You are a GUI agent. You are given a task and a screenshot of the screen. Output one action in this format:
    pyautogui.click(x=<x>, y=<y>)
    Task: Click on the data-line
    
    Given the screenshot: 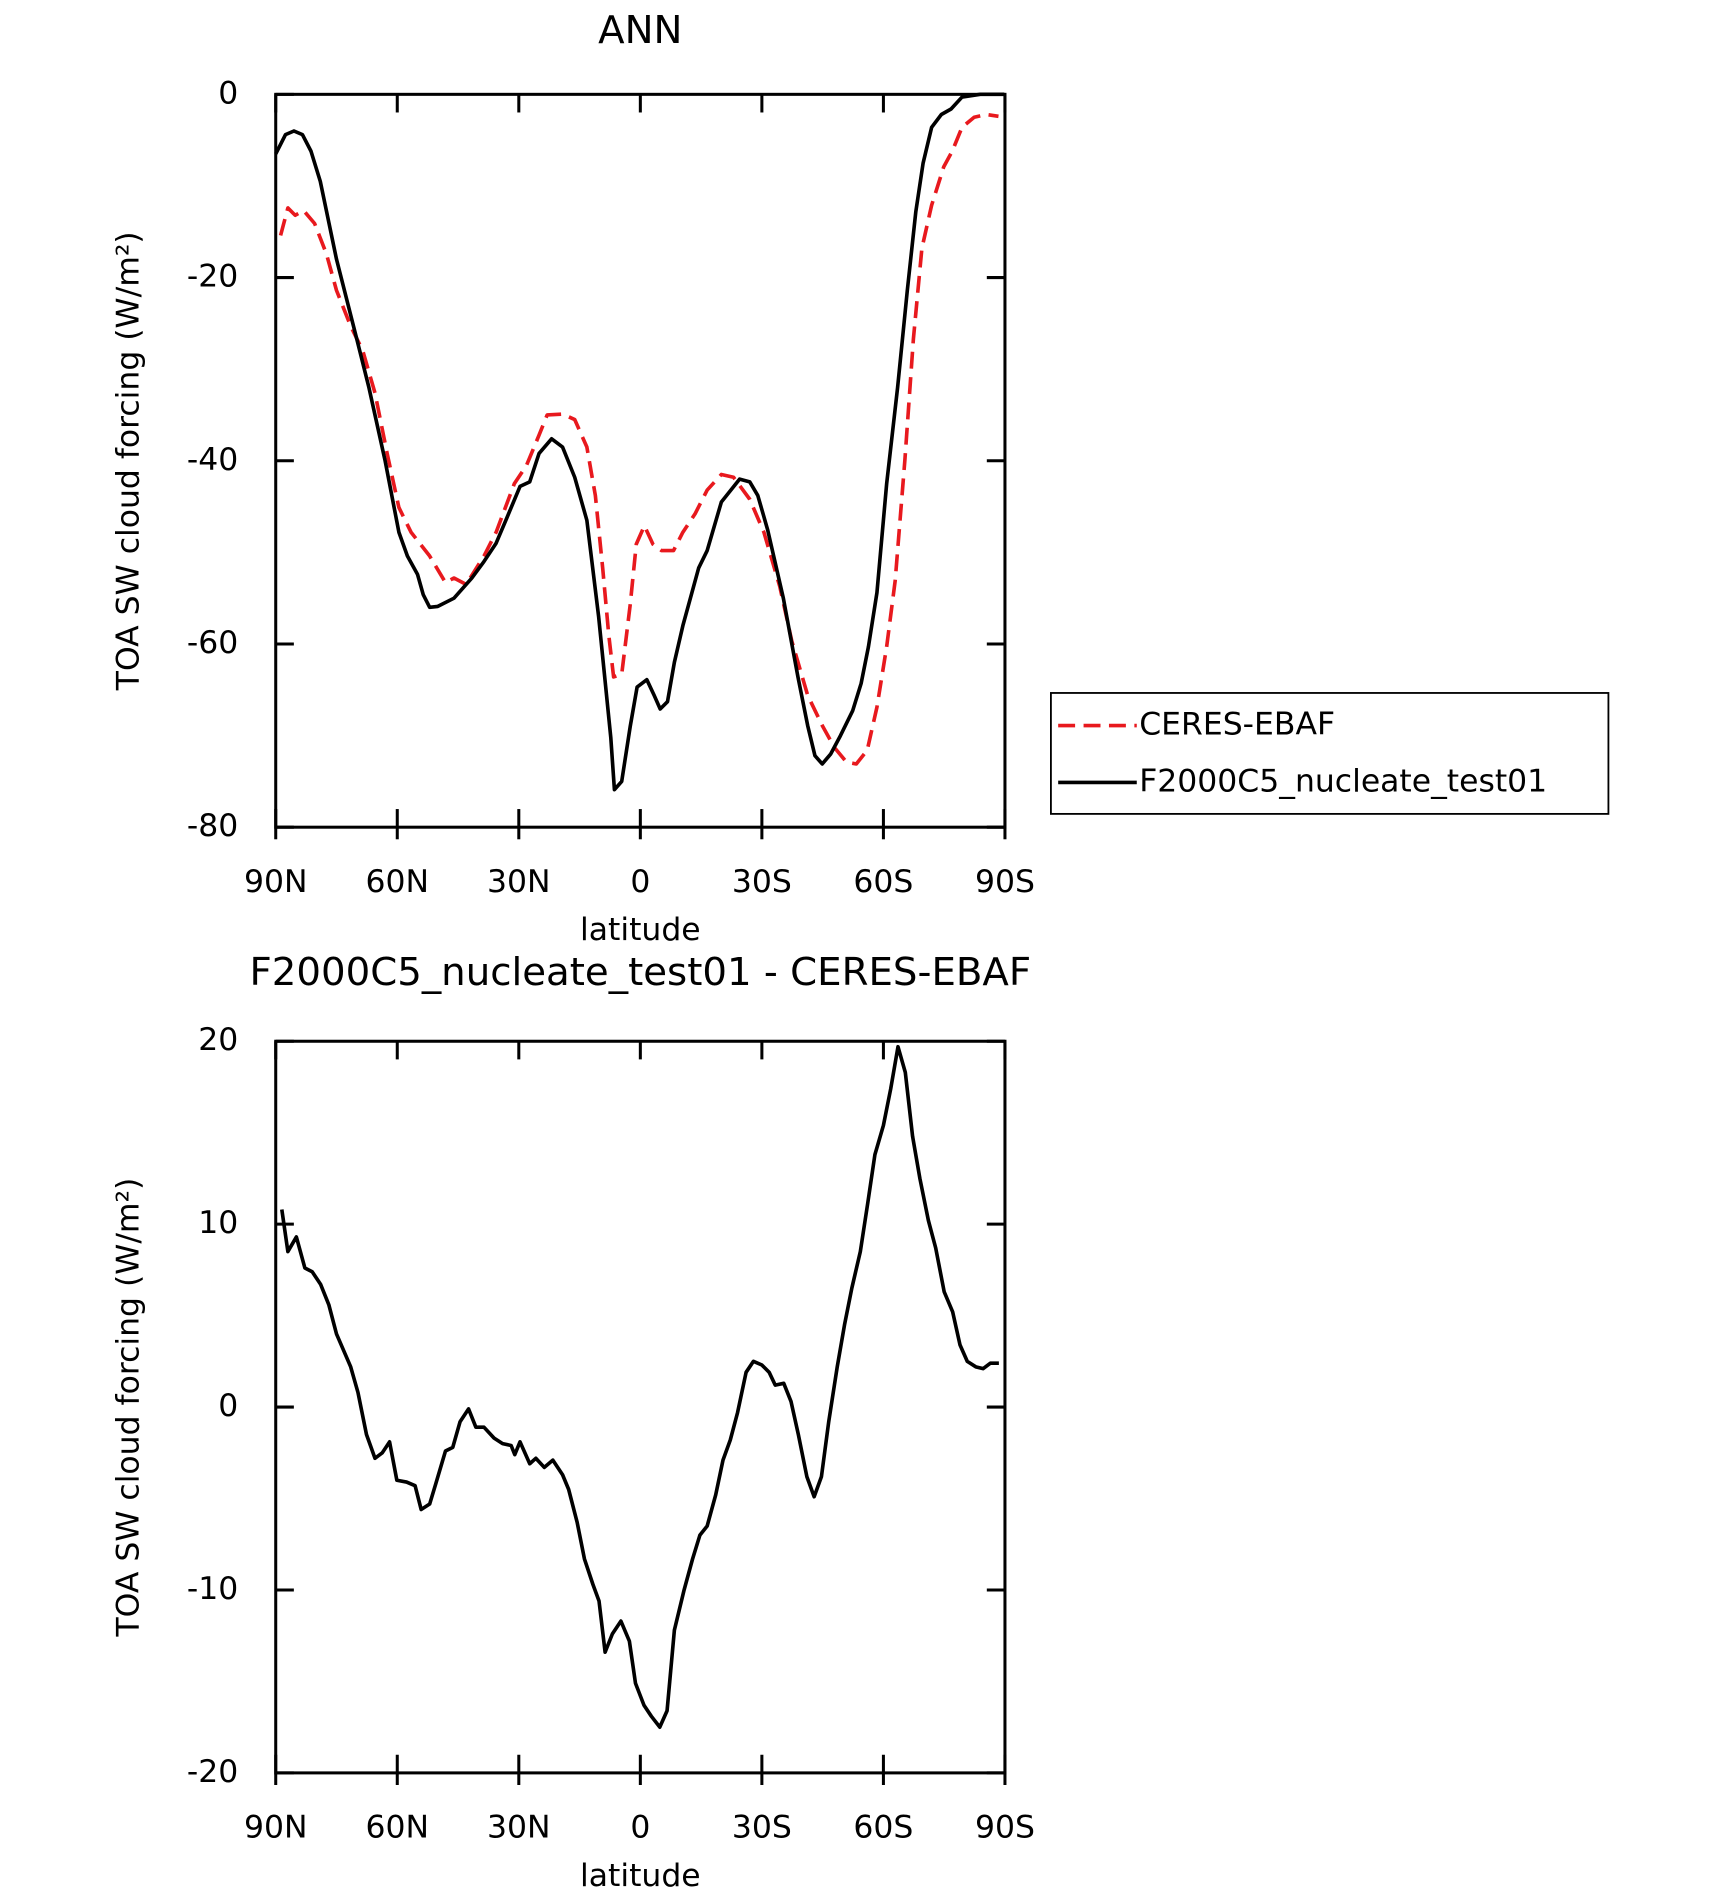 What is the action you would take?
    pyautogui.click(x=638, y=439)
    